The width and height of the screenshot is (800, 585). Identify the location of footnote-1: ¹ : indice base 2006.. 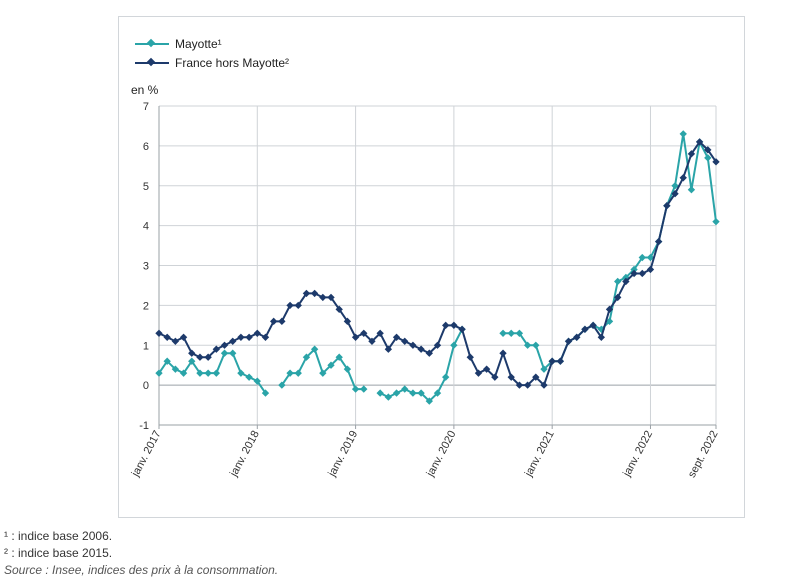
(58, 536).